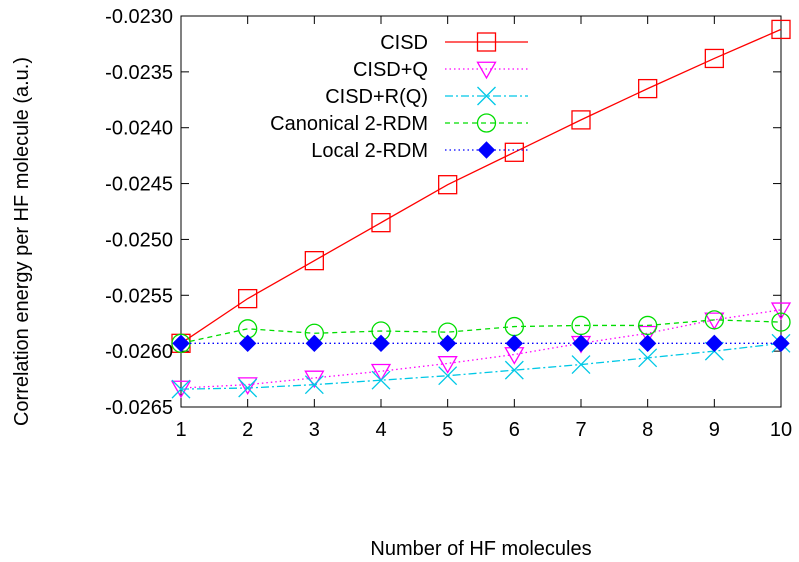 Image resolution: width=799 pixels, height=562 pixels. Describe the element at coordinates (139, 352) in the screenshot. I see `y-tick-label: -0.0260` at that location.